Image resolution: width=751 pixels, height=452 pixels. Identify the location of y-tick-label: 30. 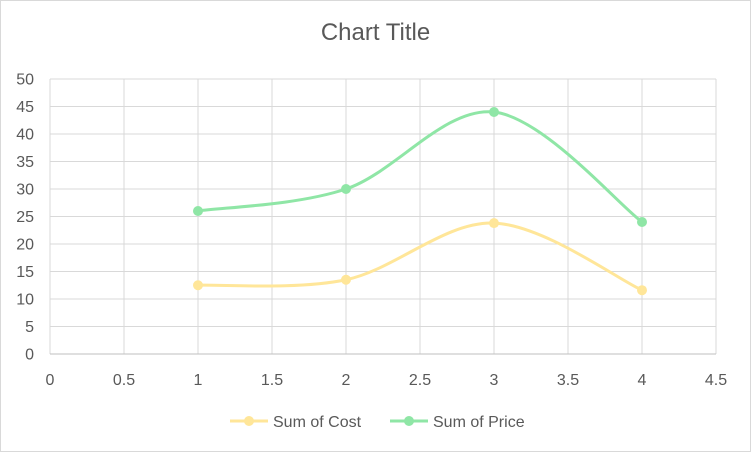
(25, 190).